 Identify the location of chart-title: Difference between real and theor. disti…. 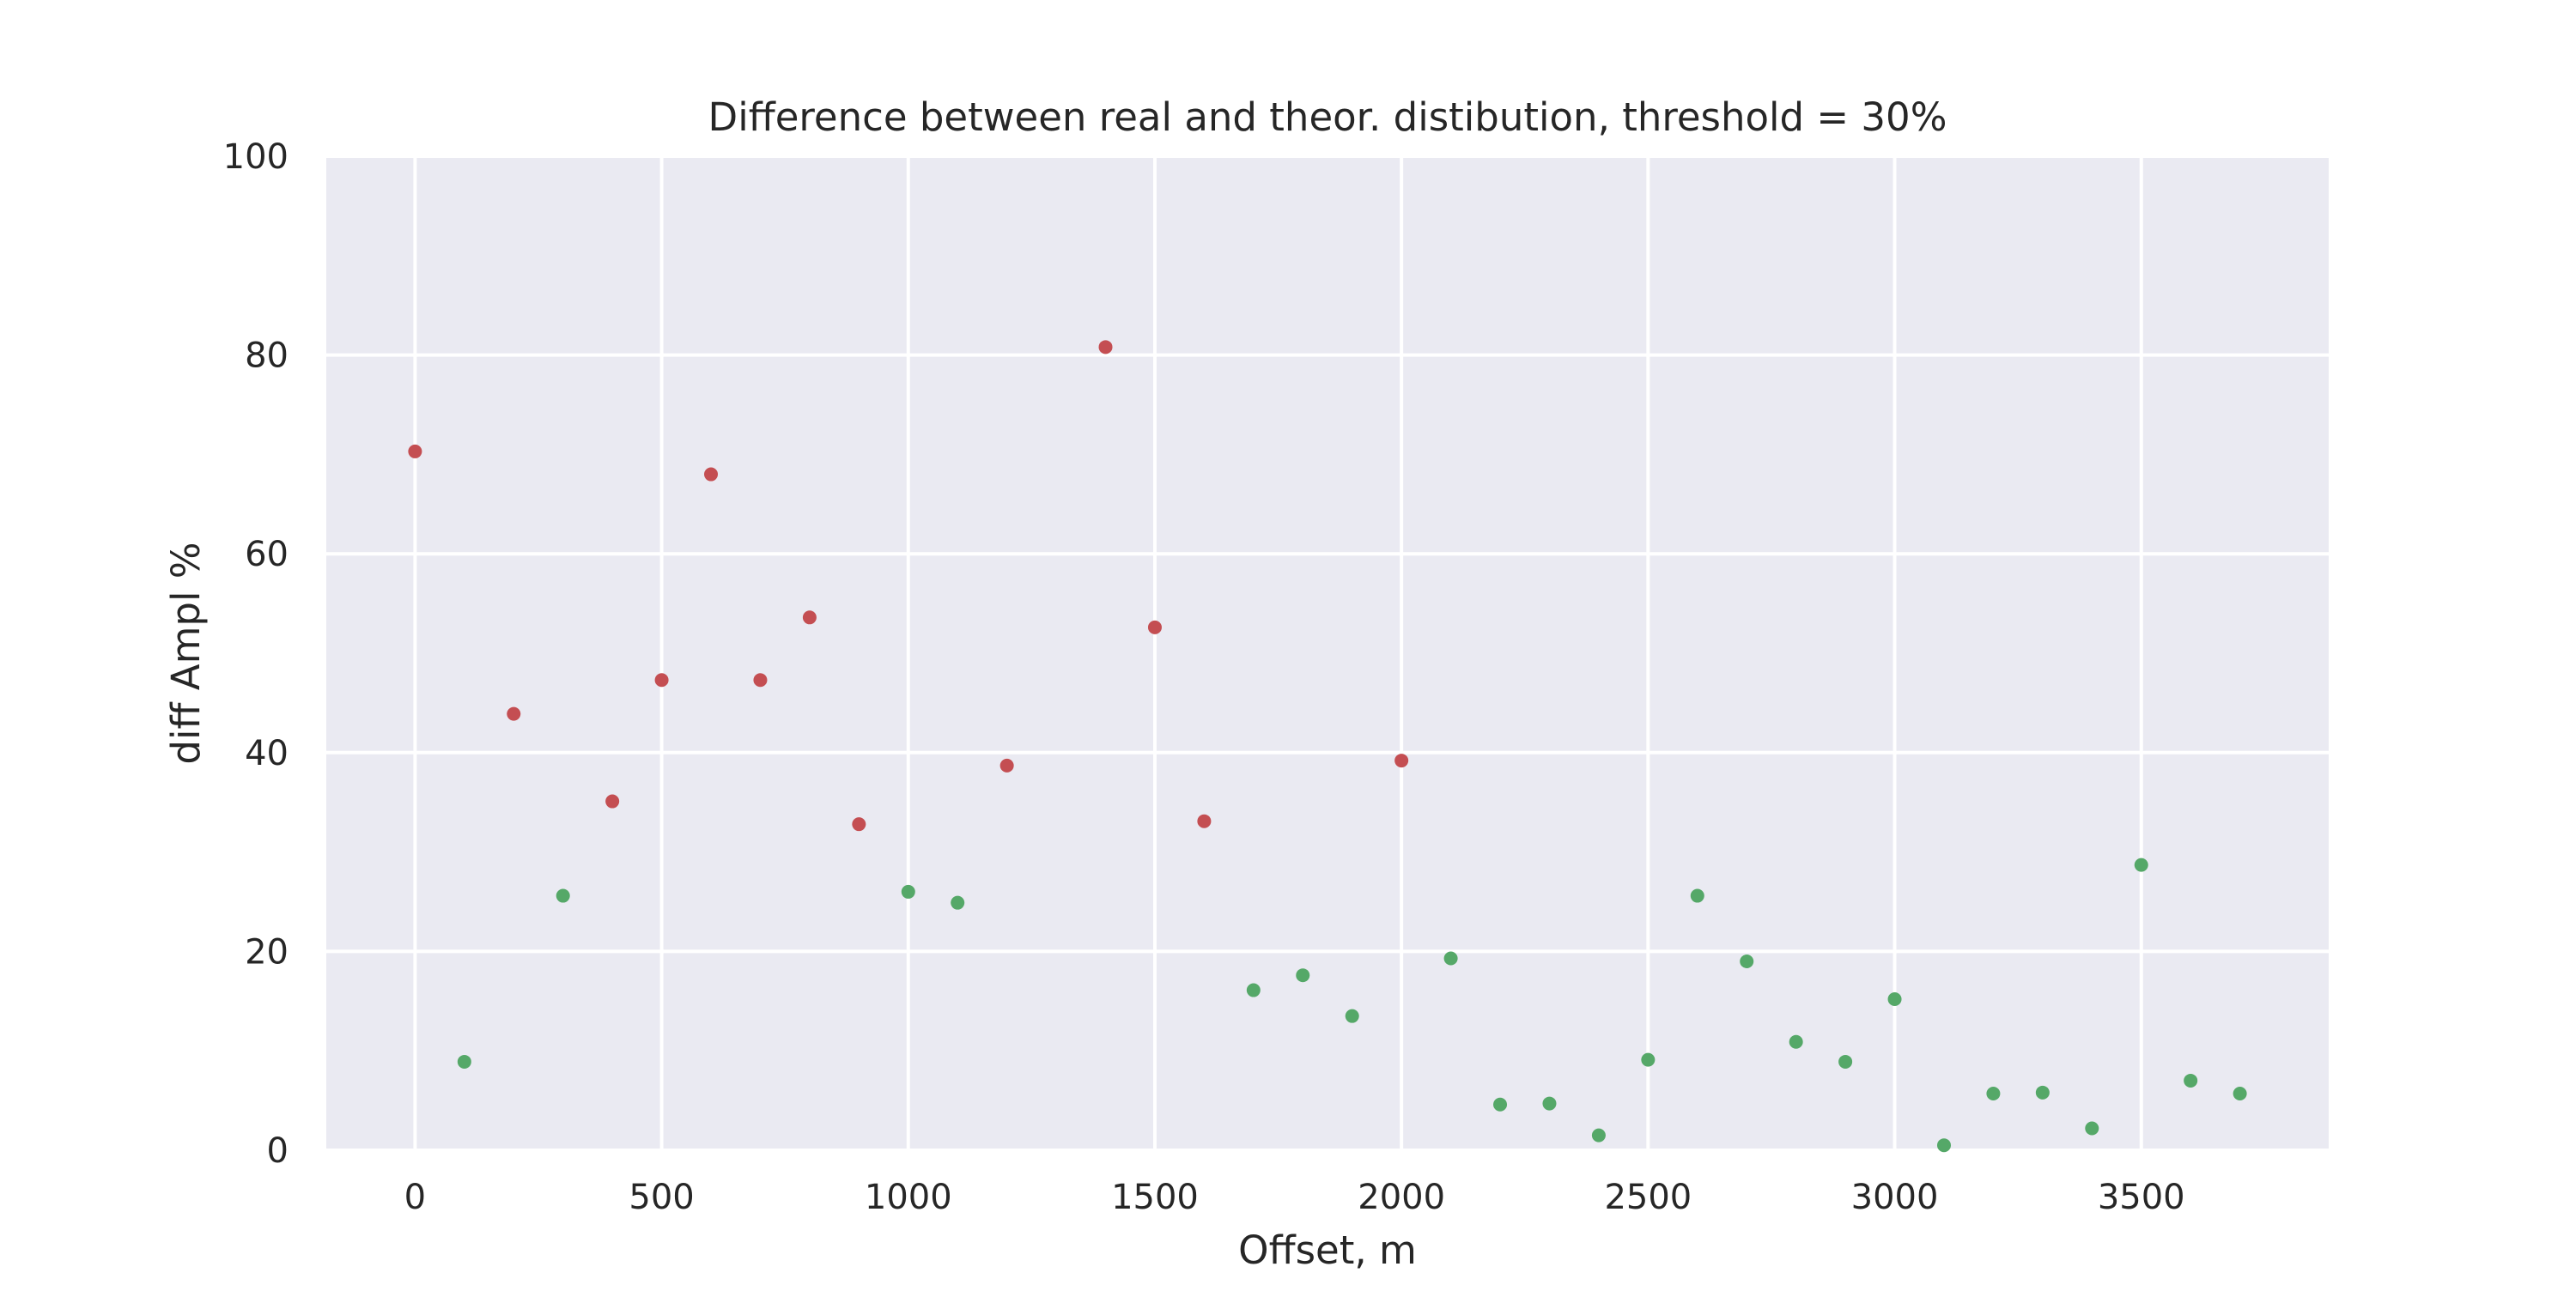
(1327, 117).